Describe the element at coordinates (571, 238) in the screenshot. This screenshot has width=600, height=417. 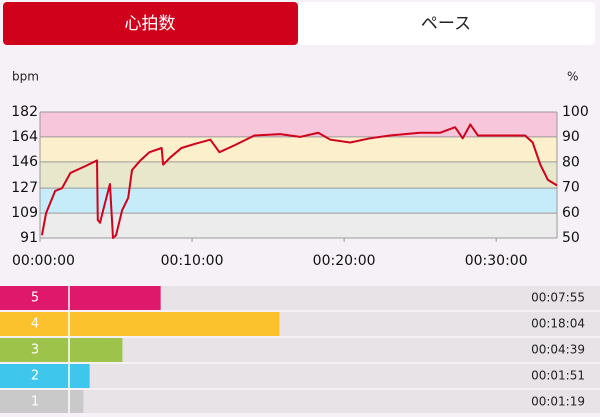
I see `y2-tick-label: 50` at that location.